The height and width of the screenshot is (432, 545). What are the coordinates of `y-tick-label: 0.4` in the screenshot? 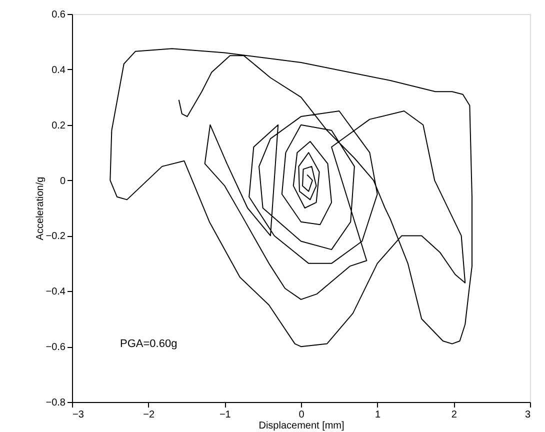 It's located at (59, 70).